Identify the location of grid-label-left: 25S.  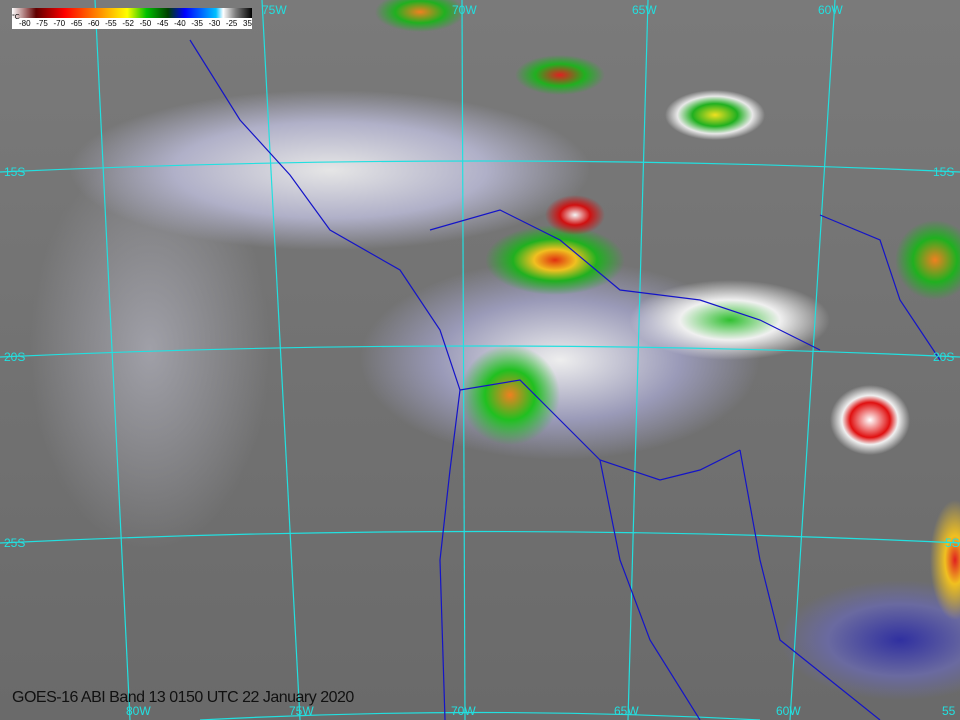
(15, 543).